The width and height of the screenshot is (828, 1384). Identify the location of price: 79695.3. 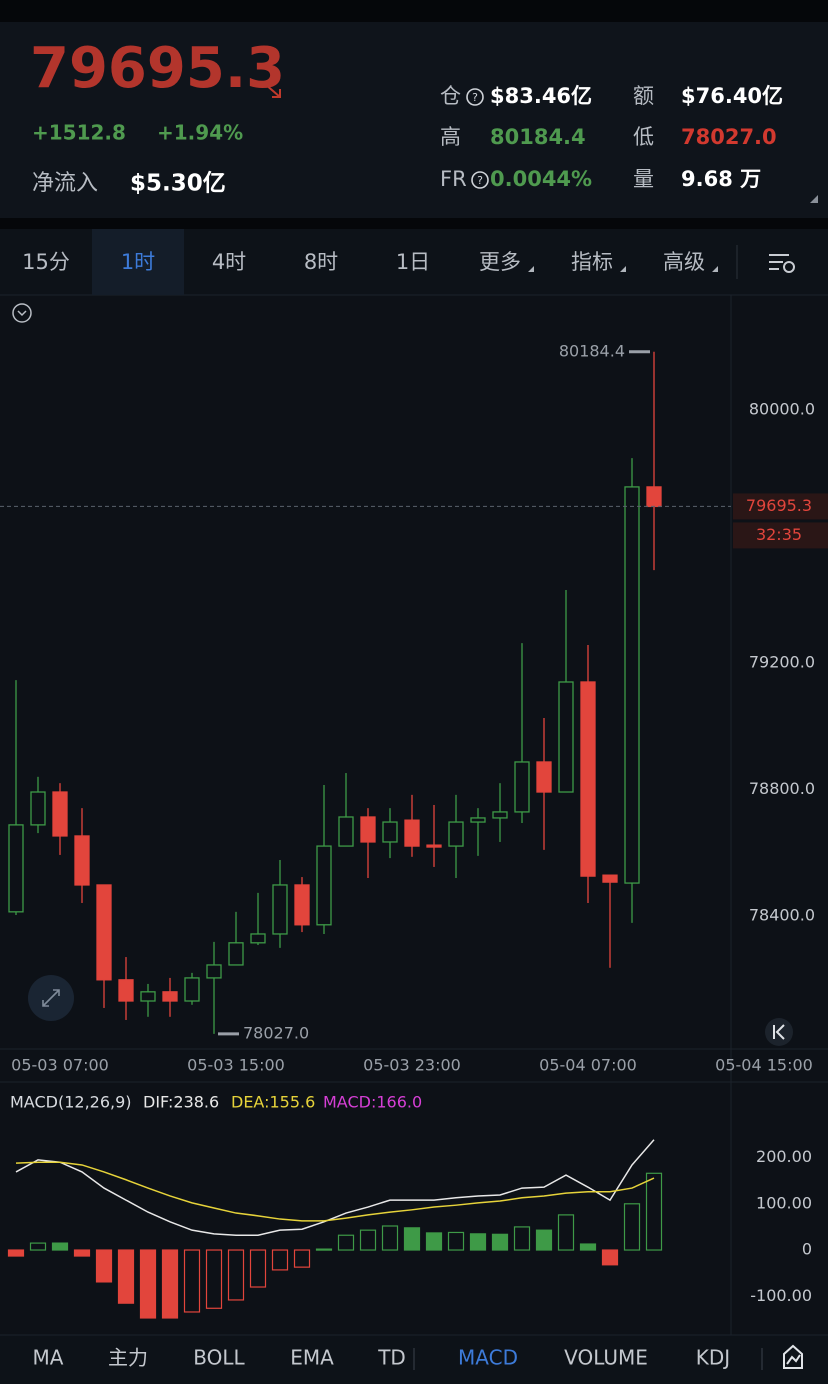
(157, 68).